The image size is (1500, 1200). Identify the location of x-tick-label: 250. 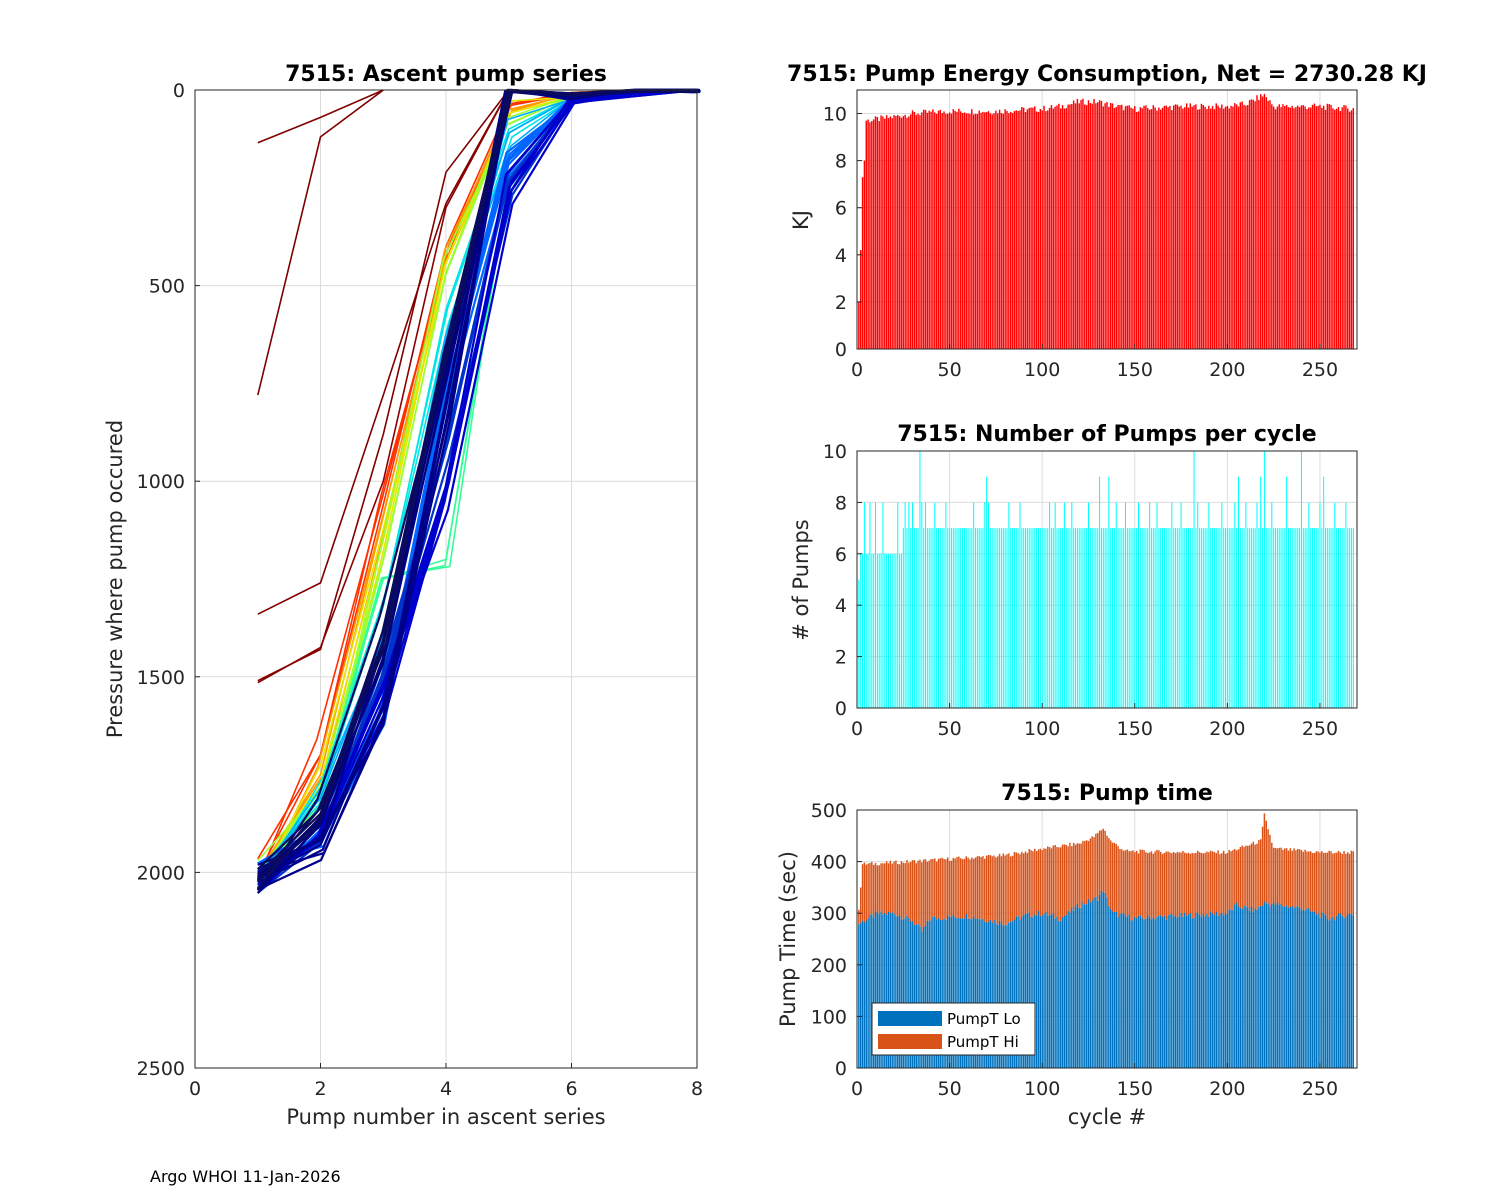
(1320, 729).